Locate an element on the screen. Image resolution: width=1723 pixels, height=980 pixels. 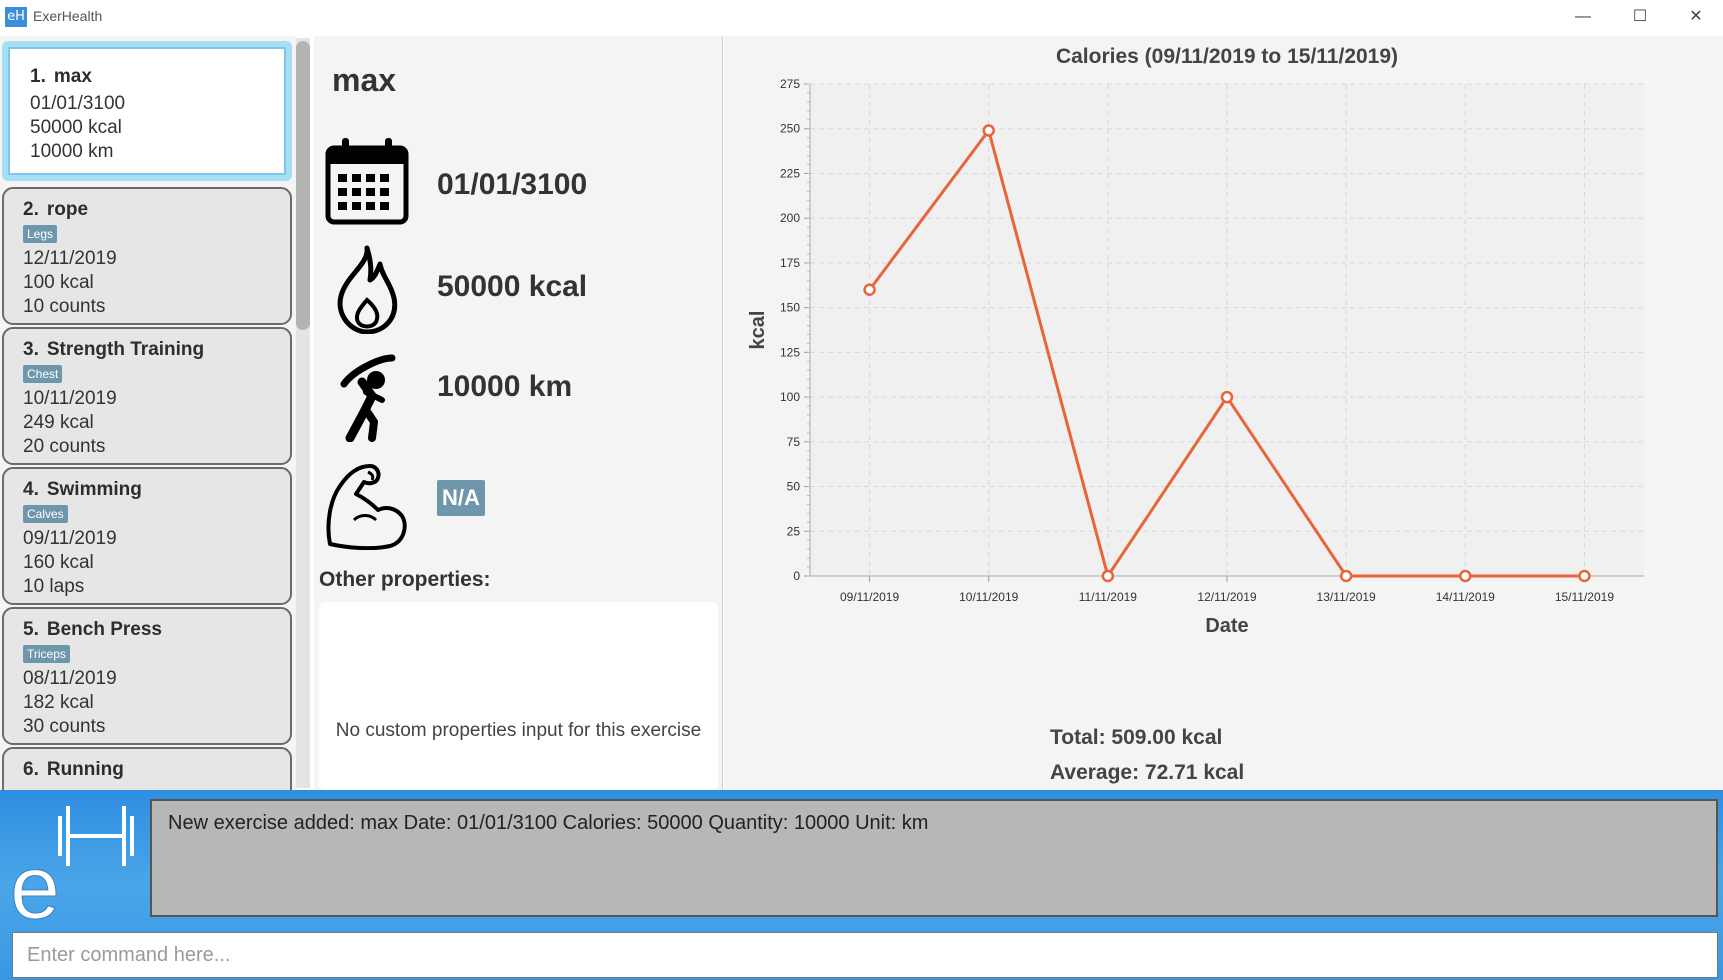
y-tick-label: 200 is located at coordinates (790, 218).